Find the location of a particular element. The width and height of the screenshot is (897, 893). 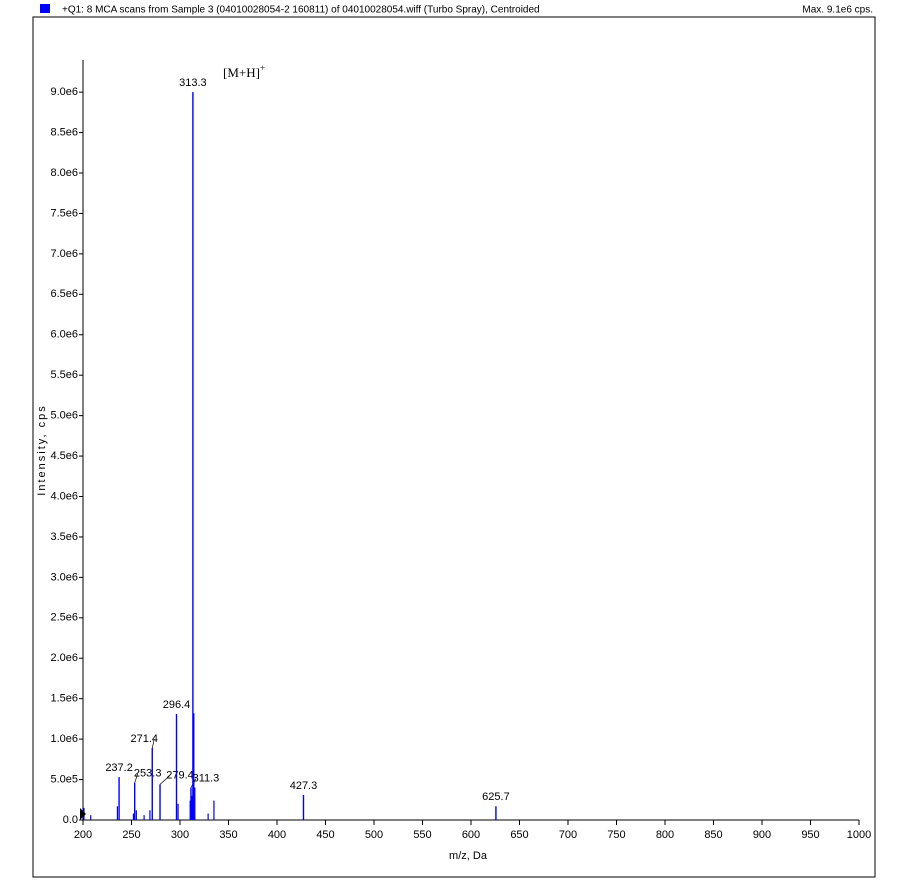

x-tick-label: 600 is located at coordinates (471, 835).